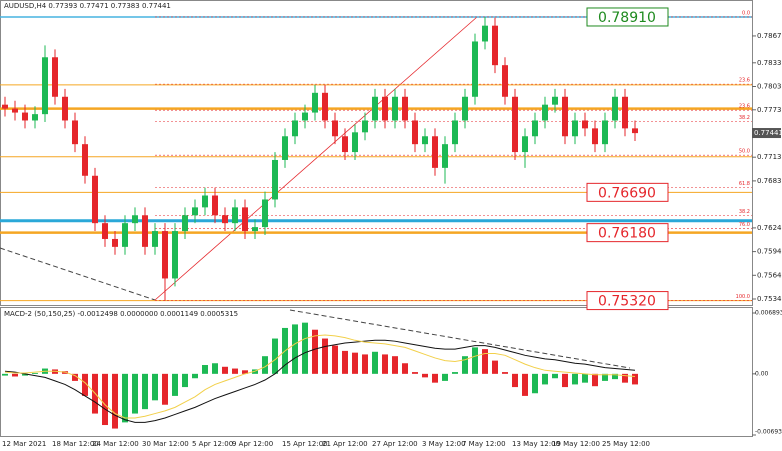 The width and height of the screenshot is (782, 451). Describe the element at coordinates (252, 444) in the screenshot. I see `x-tick-label: 9 Apr 12:00` at that location.